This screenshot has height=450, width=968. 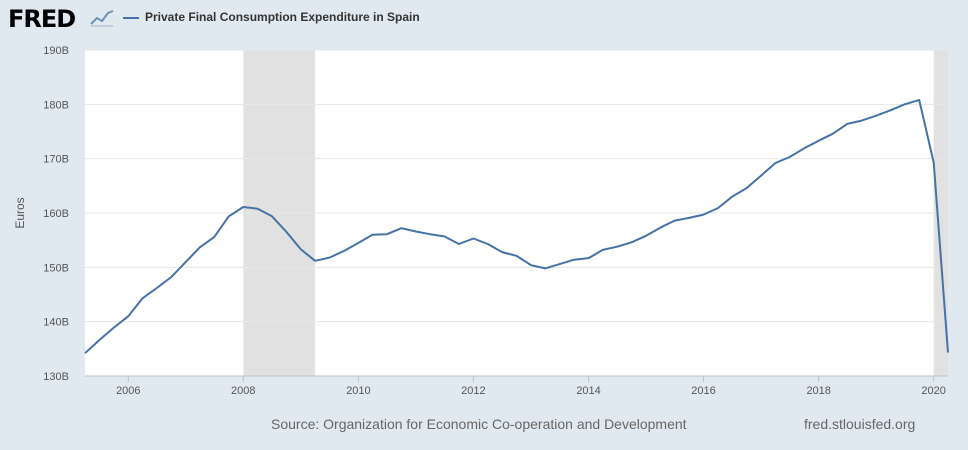 I want to click on fred-logo: FRED, so click(x=42, y=19).